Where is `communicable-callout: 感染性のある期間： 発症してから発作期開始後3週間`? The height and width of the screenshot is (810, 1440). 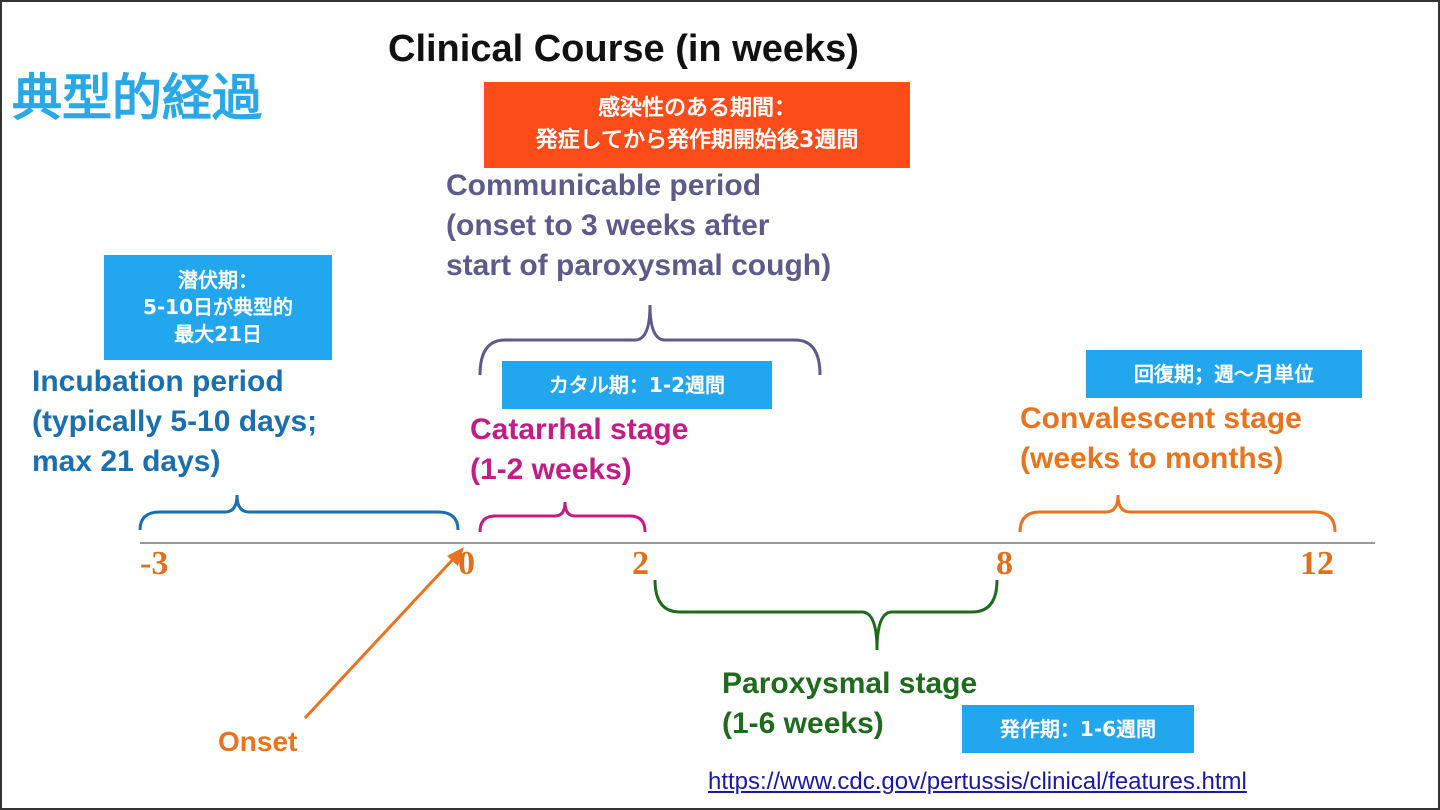
communicable-callout: 感染性のある期間： 発症してから発作期開始後3週間 is located at coordinates (697, 125).